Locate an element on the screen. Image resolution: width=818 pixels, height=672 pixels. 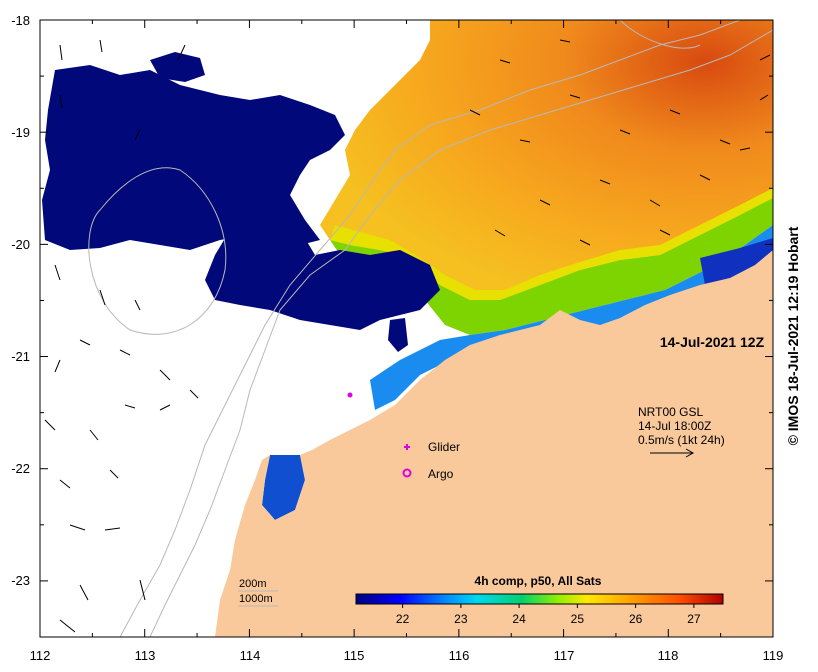
sst-south-patch is located at coordinates (283, 487).